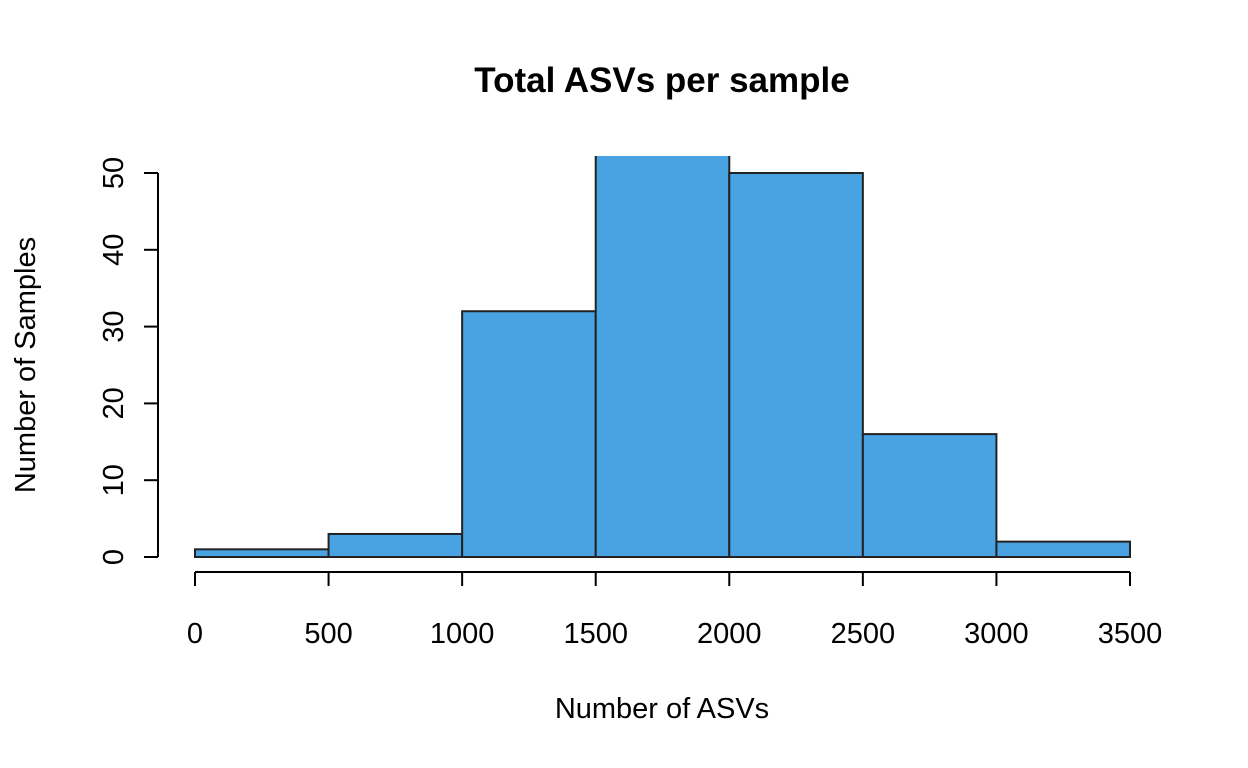 The image size is (1248, 768). What do you see at coordinates (114, 173) in the screenshot?
I see `y-tick-label-5: 50` at bounding box center [114, 173].